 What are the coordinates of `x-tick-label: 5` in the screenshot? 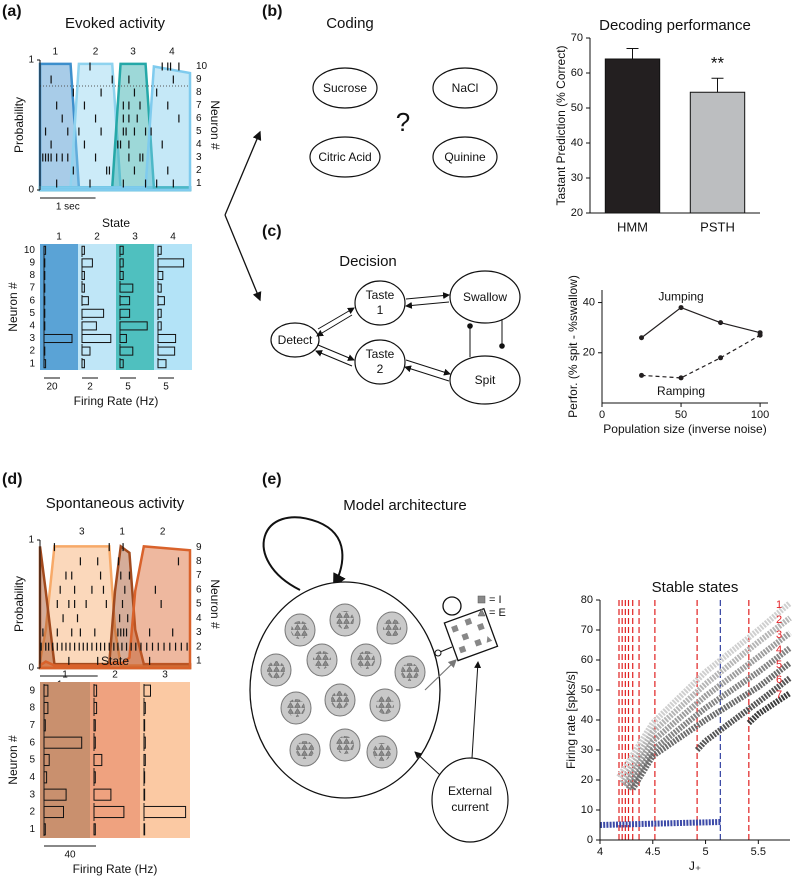 It's located at (705, 852).